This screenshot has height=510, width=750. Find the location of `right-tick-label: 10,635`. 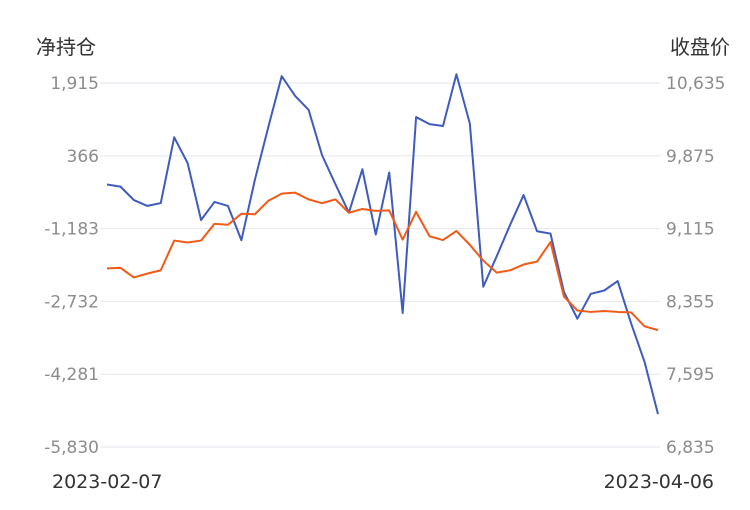

right-tick-label: 10,635 is located at coordinates (695, 84).